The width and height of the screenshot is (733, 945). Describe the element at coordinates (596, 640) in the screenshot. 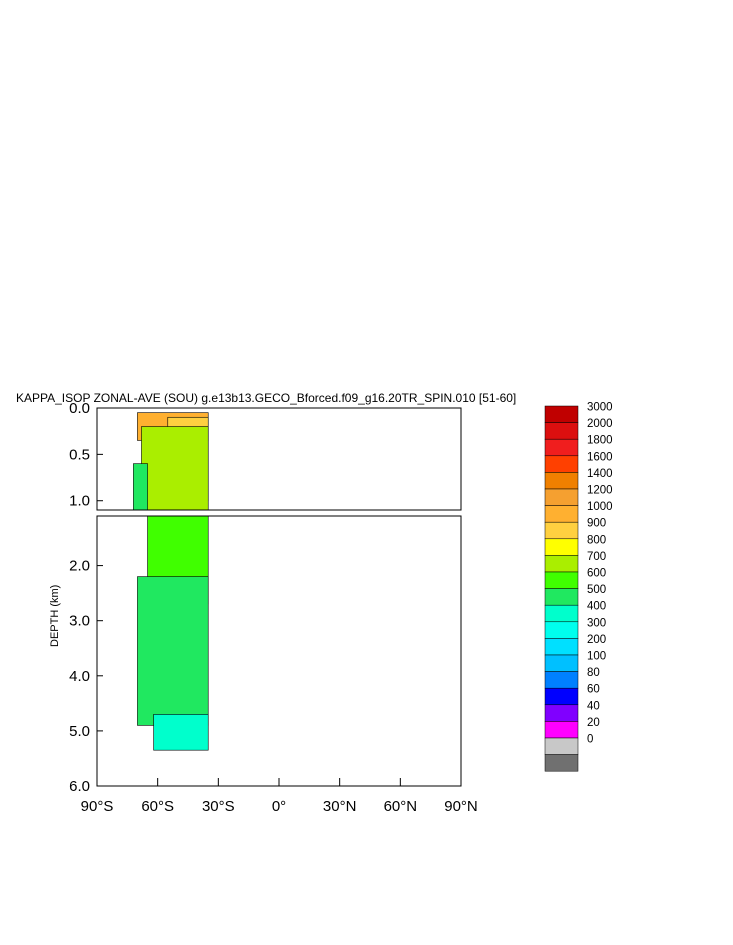

I see `colorbar-label-200: 200` at that location.